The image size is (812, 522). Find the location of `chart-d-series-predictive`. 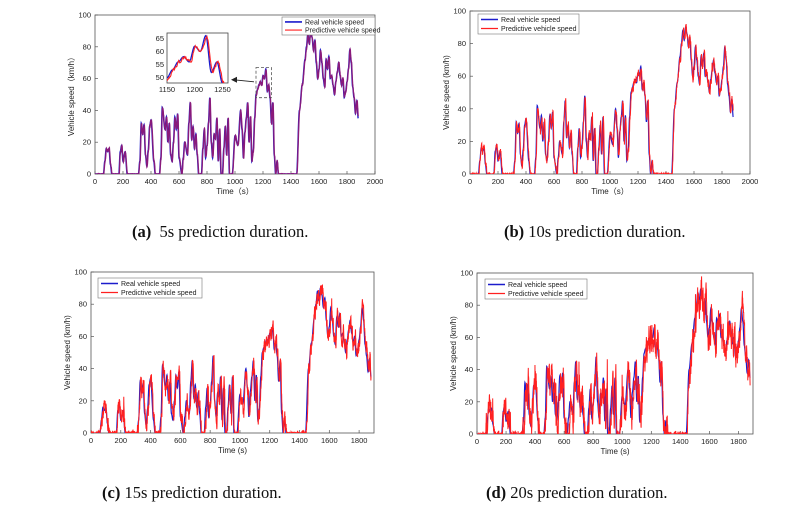

chart-d-series-predictive is located at coordinates (614, 355).